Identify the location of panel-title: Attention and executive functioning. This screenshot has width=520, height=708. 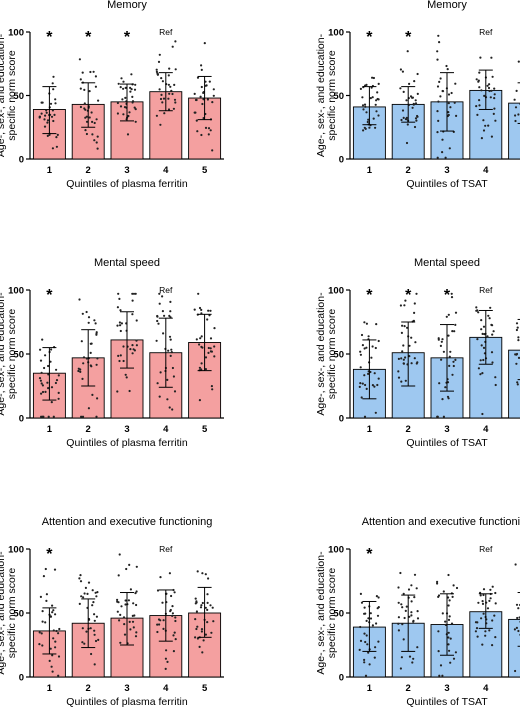
(441, 522).